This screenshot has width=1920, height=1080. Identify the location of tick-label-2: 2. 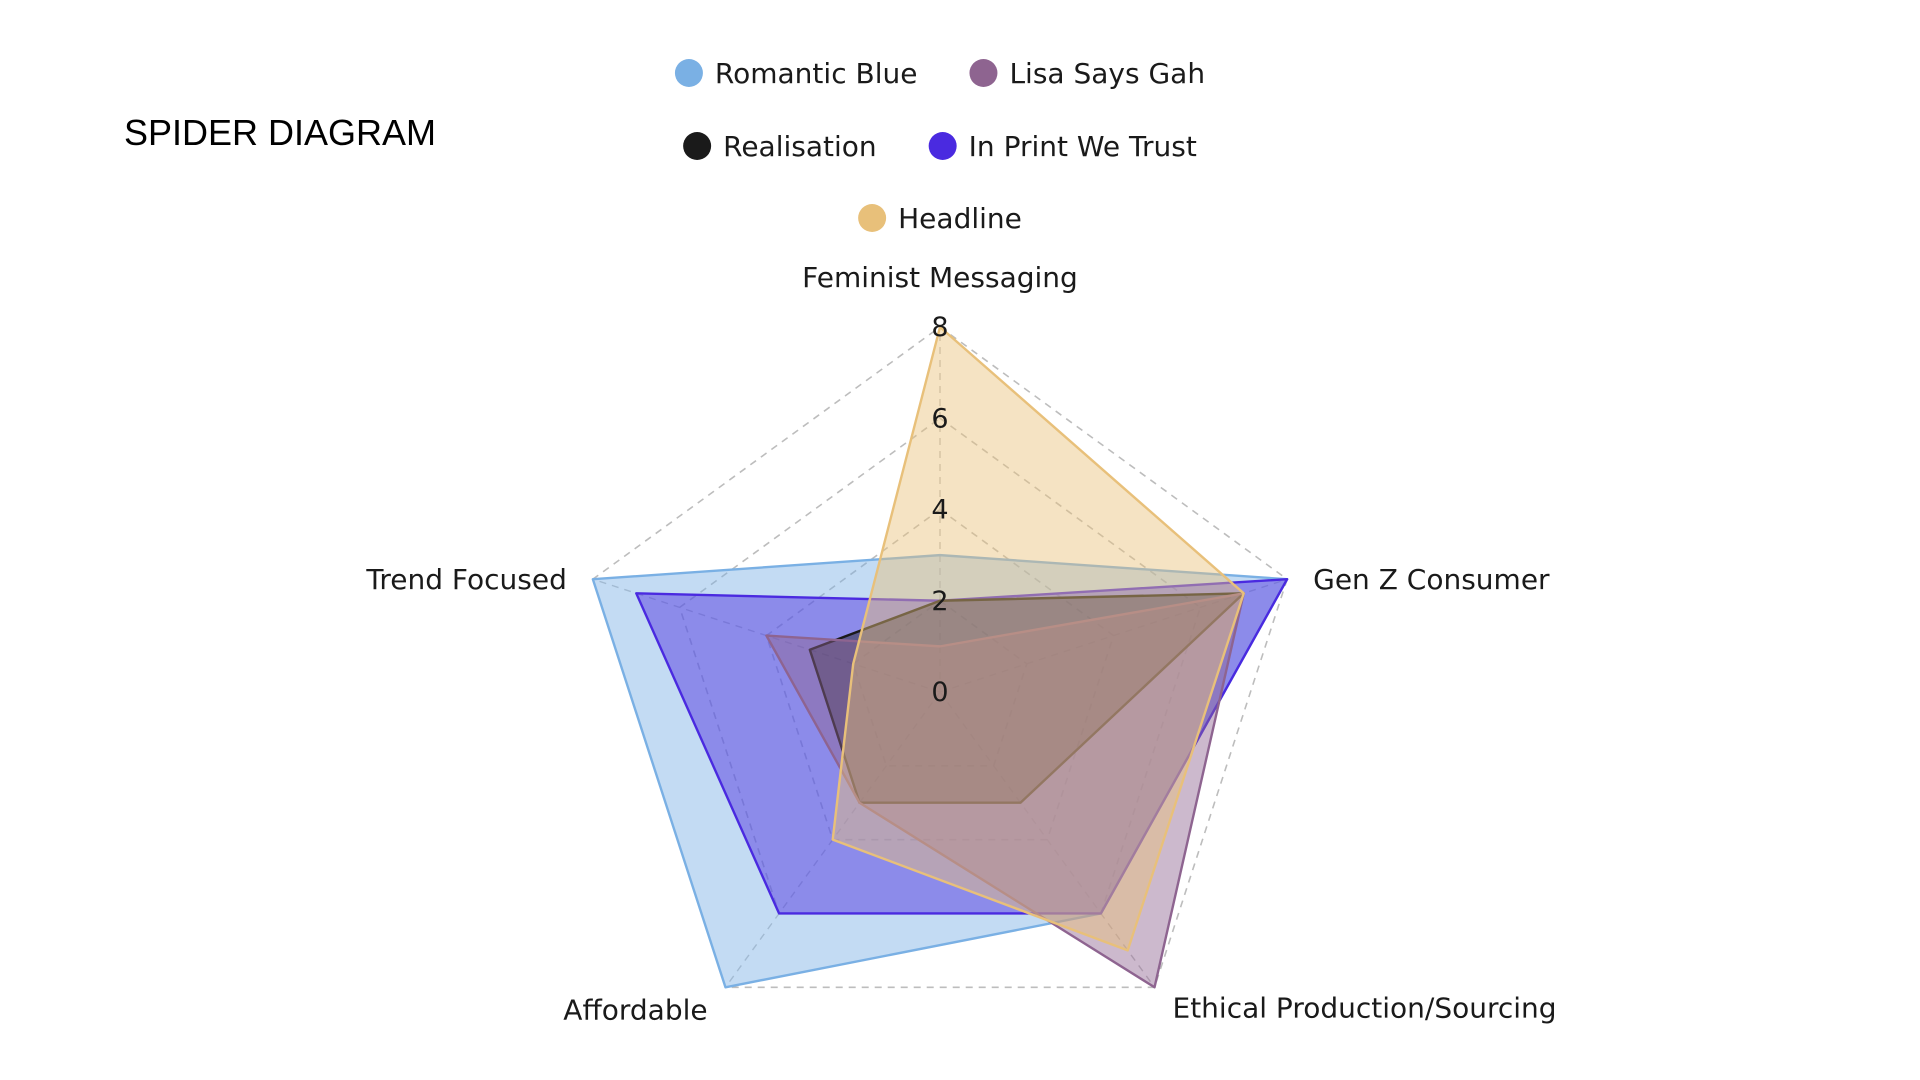
(939, 601).